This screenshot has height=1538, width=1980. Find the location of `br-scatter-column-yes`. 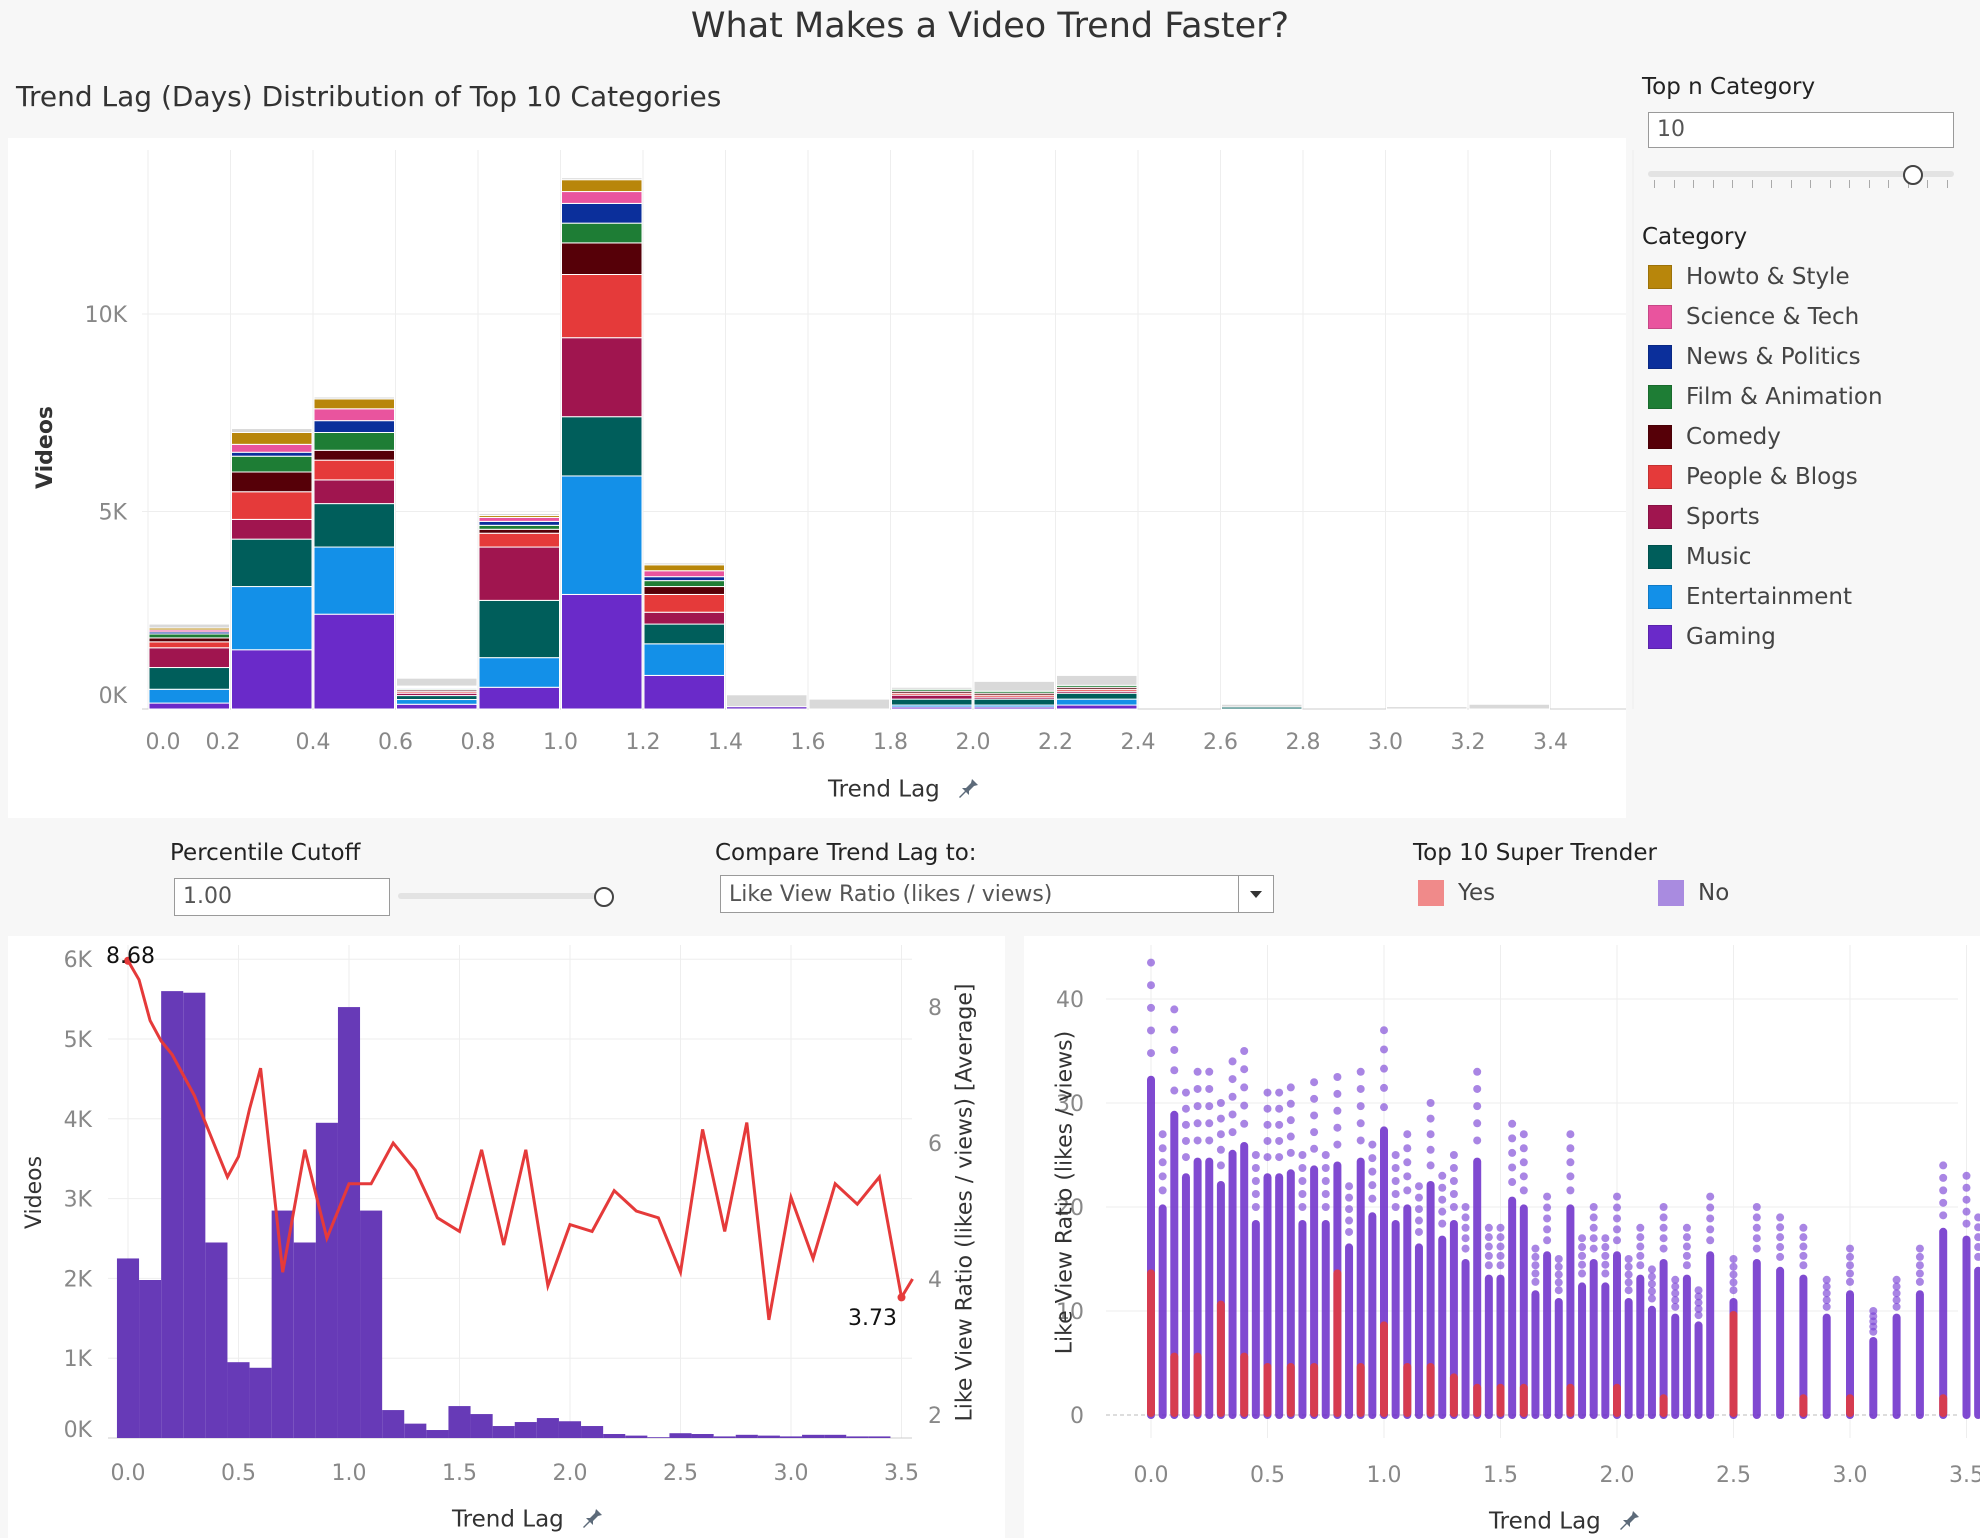

br-scatter-column-yes is located at coordinates (1337, 1343).